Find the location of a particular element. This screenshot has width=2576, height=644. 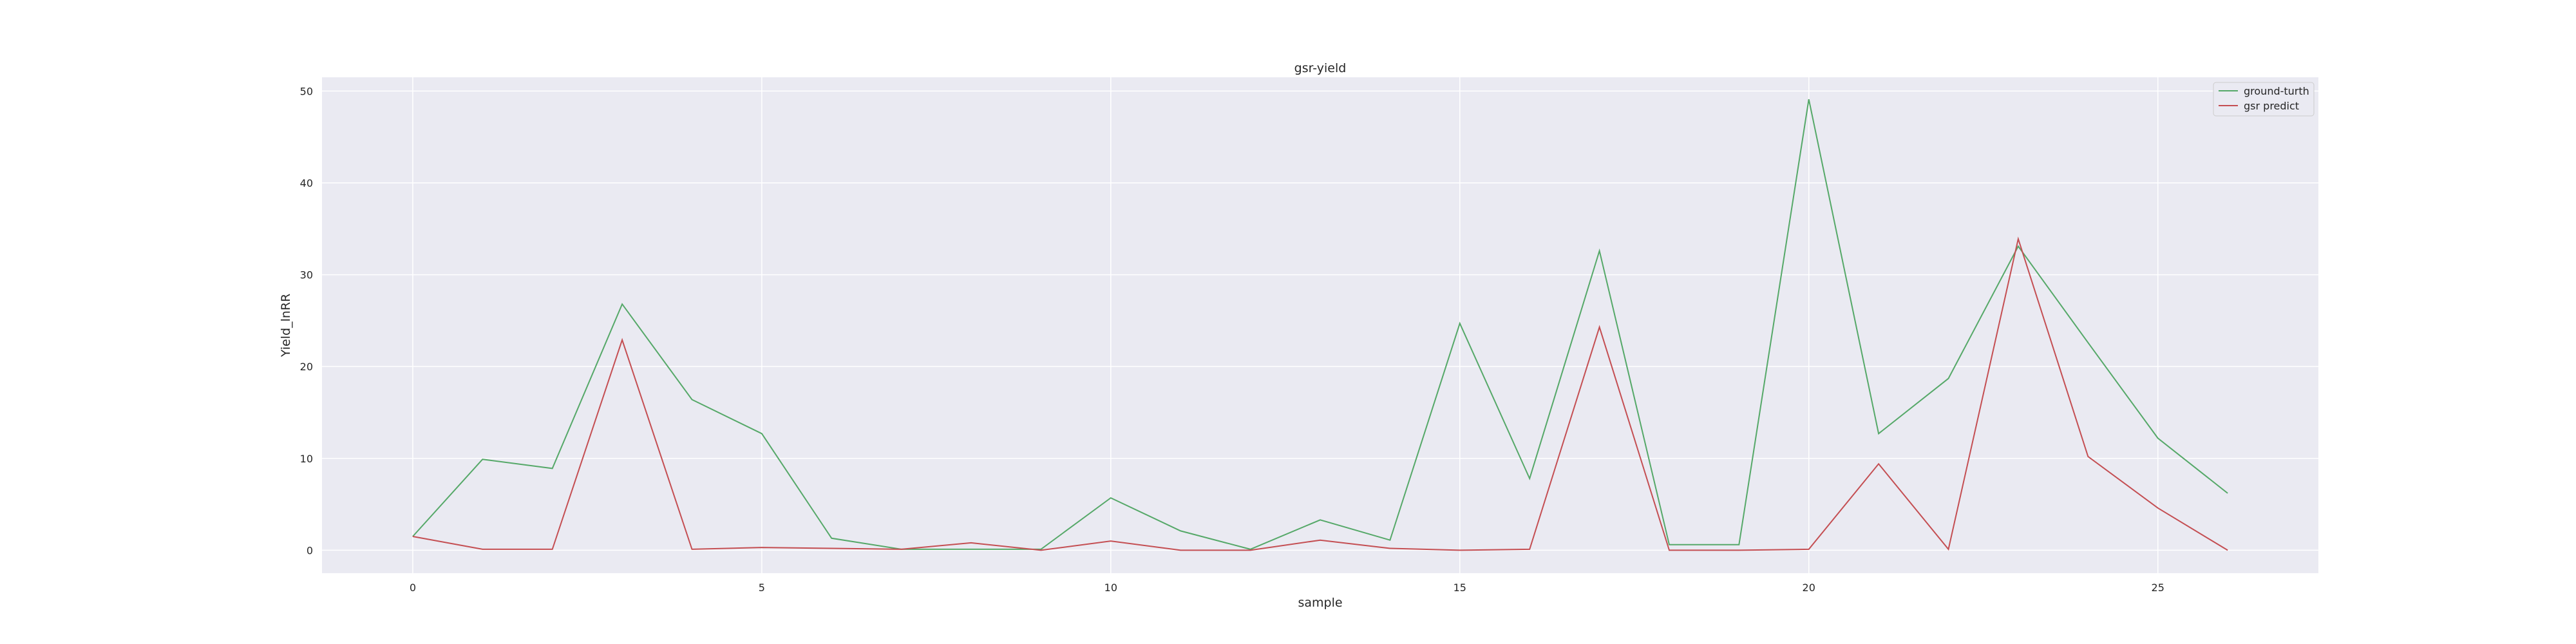

legend-label-ground-turth: ground-turth is located at coordinates (2276, 91).